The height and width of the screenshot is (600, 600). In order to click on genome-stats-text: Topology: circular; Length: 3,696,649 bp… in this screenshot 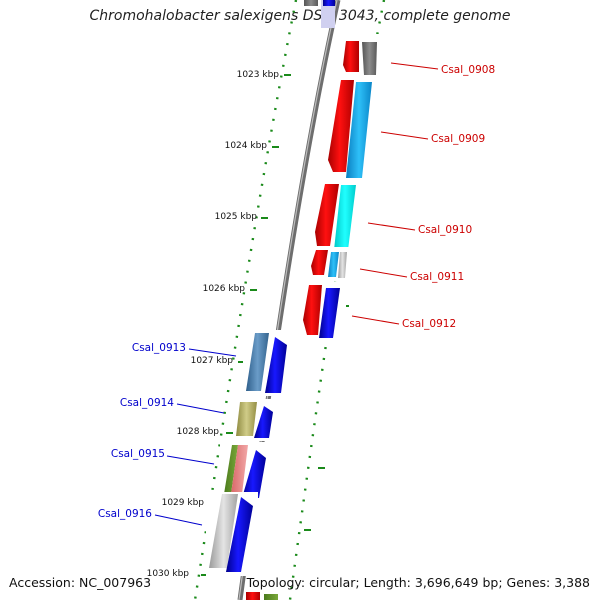, I will do `click(418, 582)`.